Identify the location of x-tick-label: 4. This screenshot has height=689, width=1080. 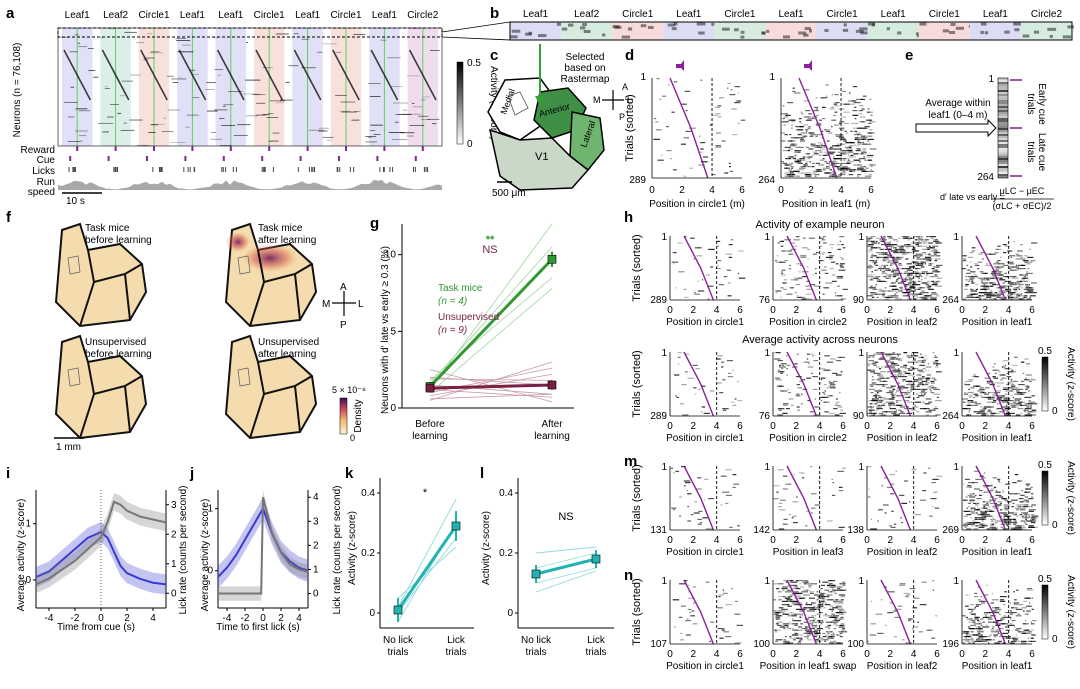
(1009, 426).